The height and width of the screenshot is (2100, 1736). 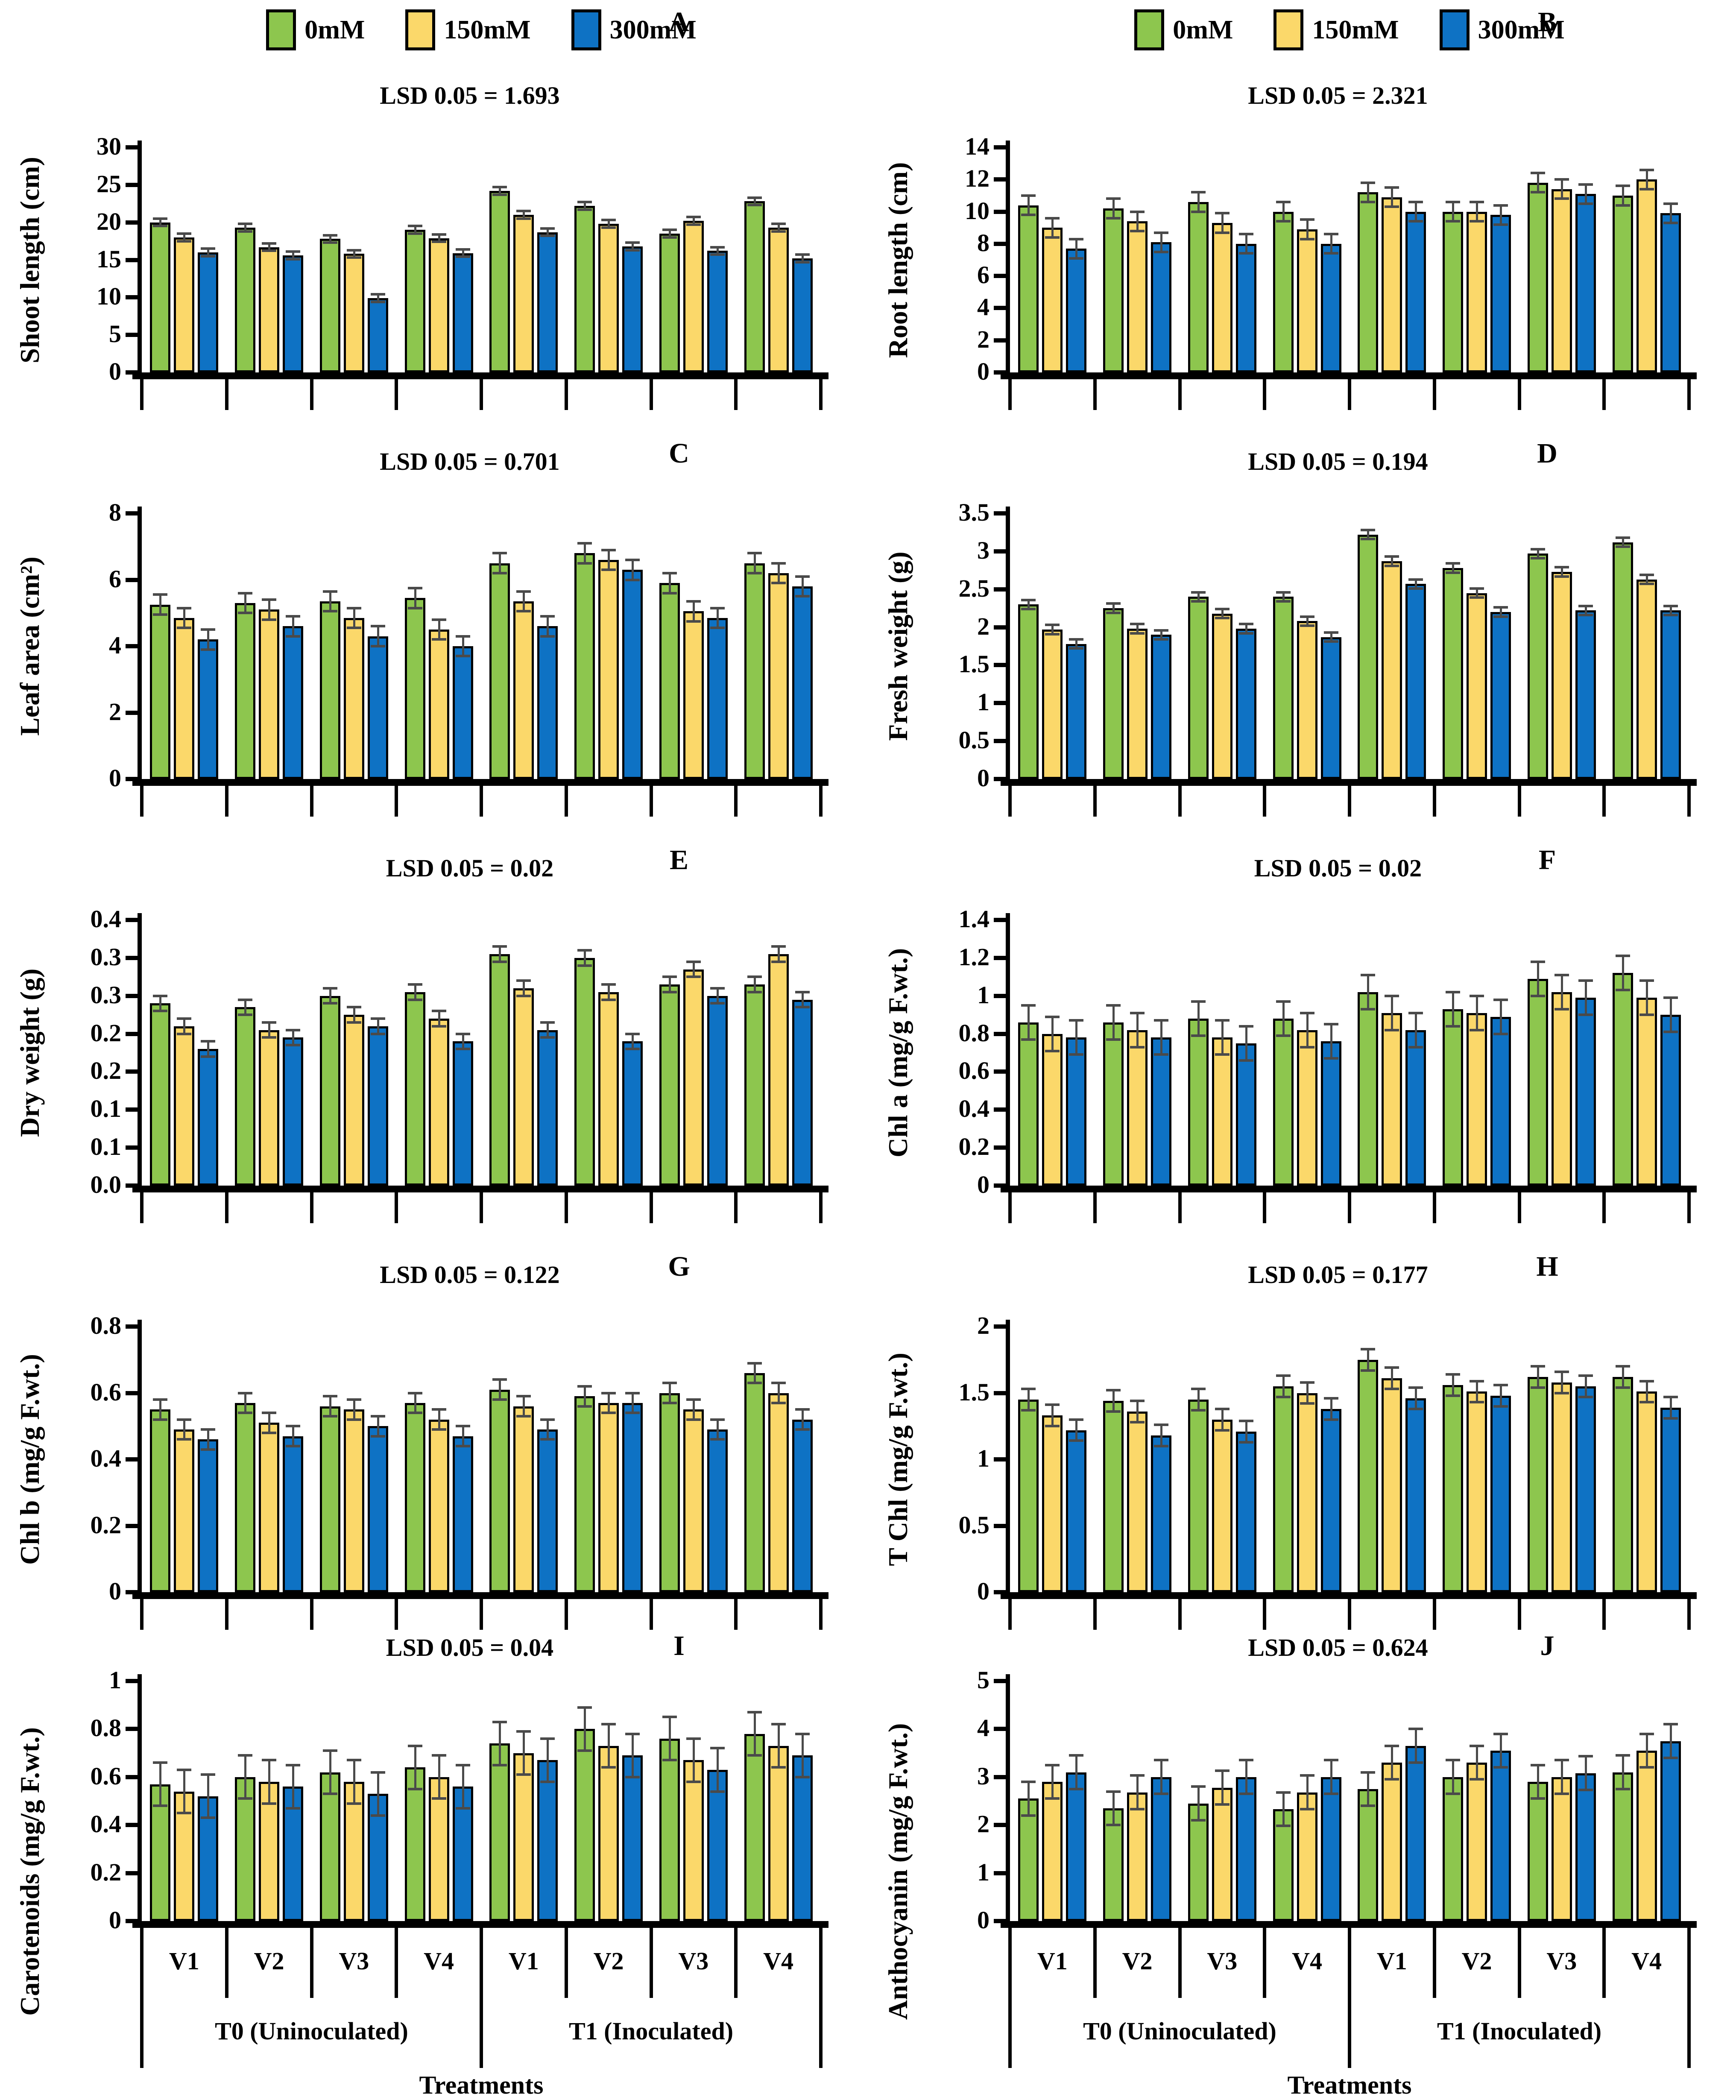 What do you see at coordinates (1076, 1846) in the screenshot?
I see `bar-300mM-T0-V1` at bounding box center [1076, 1846].